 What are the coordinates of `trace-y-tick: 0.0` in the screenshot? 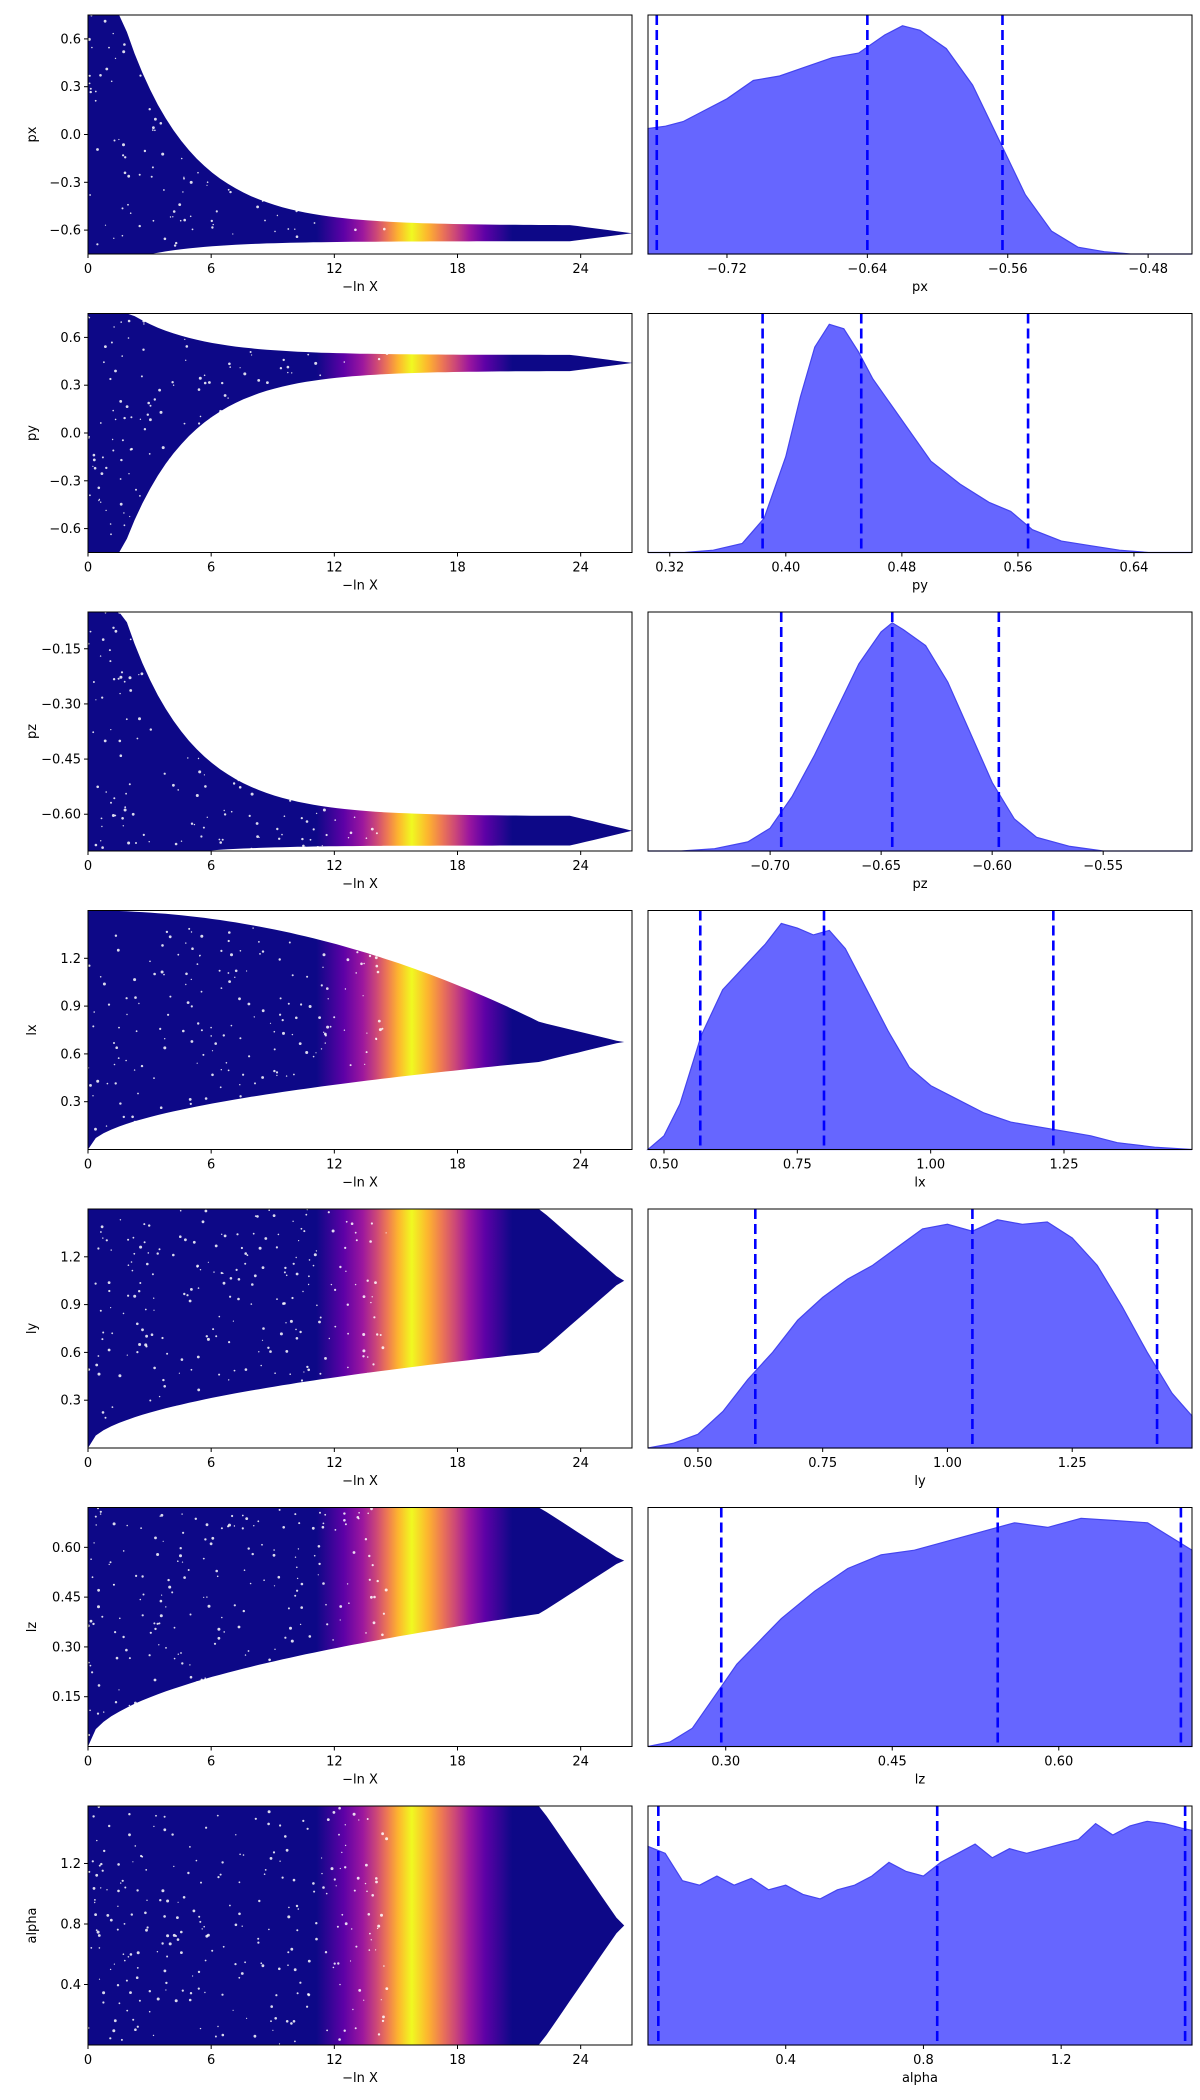 It's located at (70, 434).